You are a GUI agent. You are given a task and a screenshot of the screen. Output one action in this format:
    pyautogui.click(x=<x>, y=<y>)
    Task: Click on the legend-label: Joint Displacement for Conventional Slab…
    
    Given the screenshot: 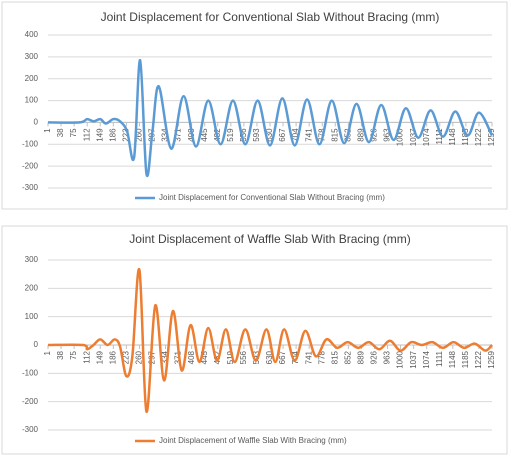 What is the action you would take?
    pyautogui.click(x=272, y=197)
    